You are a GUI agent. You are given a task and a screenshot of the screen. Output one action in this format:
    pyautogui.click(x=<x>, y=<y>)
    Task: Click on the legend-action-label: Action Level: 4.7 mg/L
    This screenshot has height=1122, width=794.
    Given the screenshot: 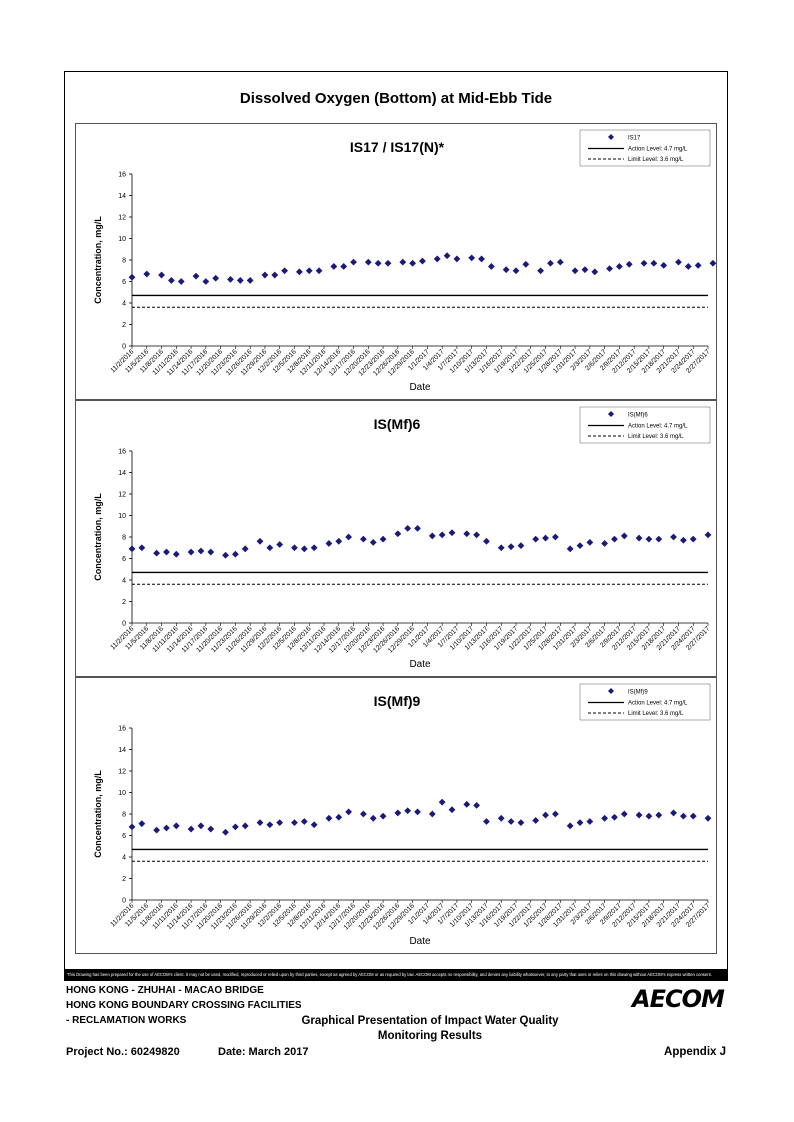 What is the action you would take?
    pyautogui.click(x=658, y=427)
    